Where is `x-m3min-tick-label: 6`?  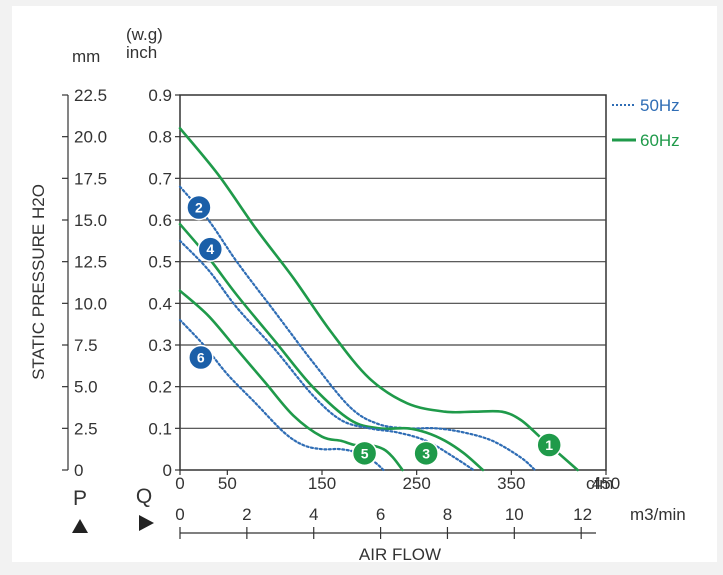
x-m3min-tick-label: 6 is located at coordinates (380, 514).